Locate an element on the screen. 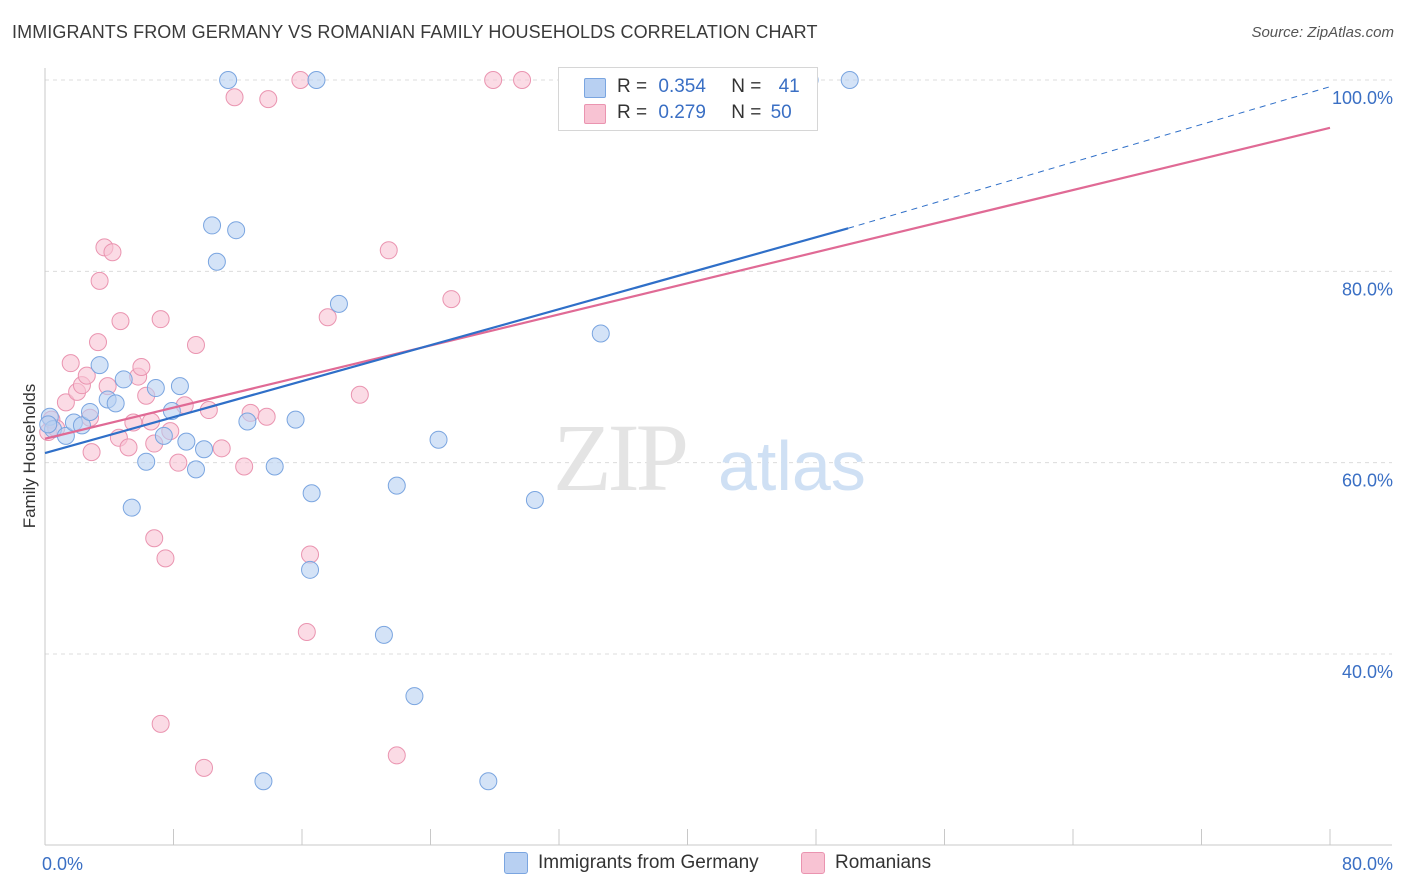  y-axis-label: Family Households is located at coordinates (29, 456).